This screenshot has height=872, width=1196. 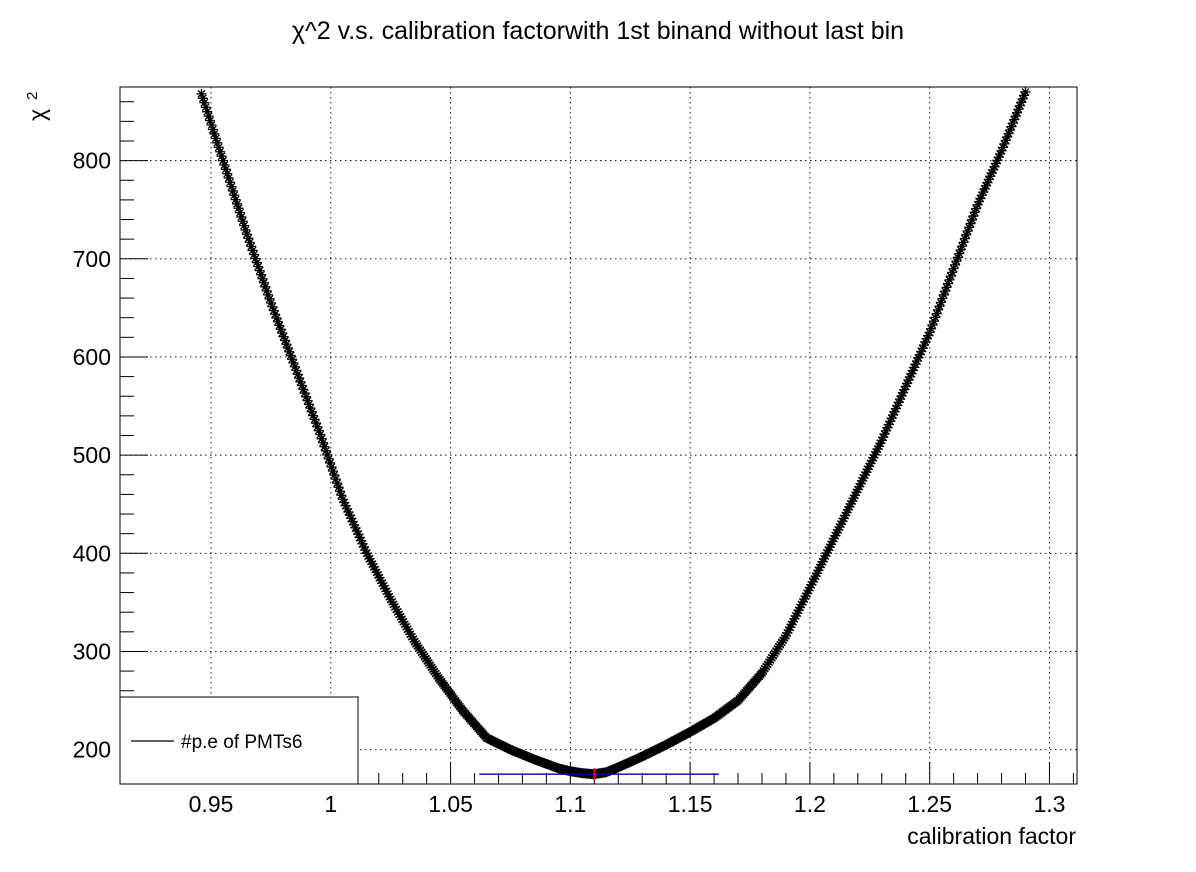 What do you see at coordinates (570, 804) in the screenshot?
I see `x-tick-label: 1.1` at bounding box center [570, 804].